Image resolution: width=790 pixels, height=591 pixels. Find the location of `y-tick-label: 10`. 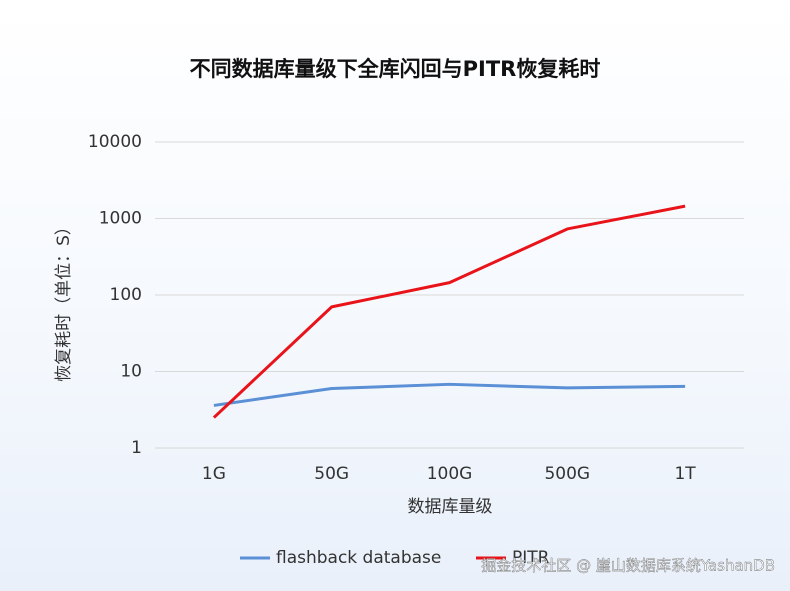

y-tick-label: 10 is located at coordinates (131, 372).